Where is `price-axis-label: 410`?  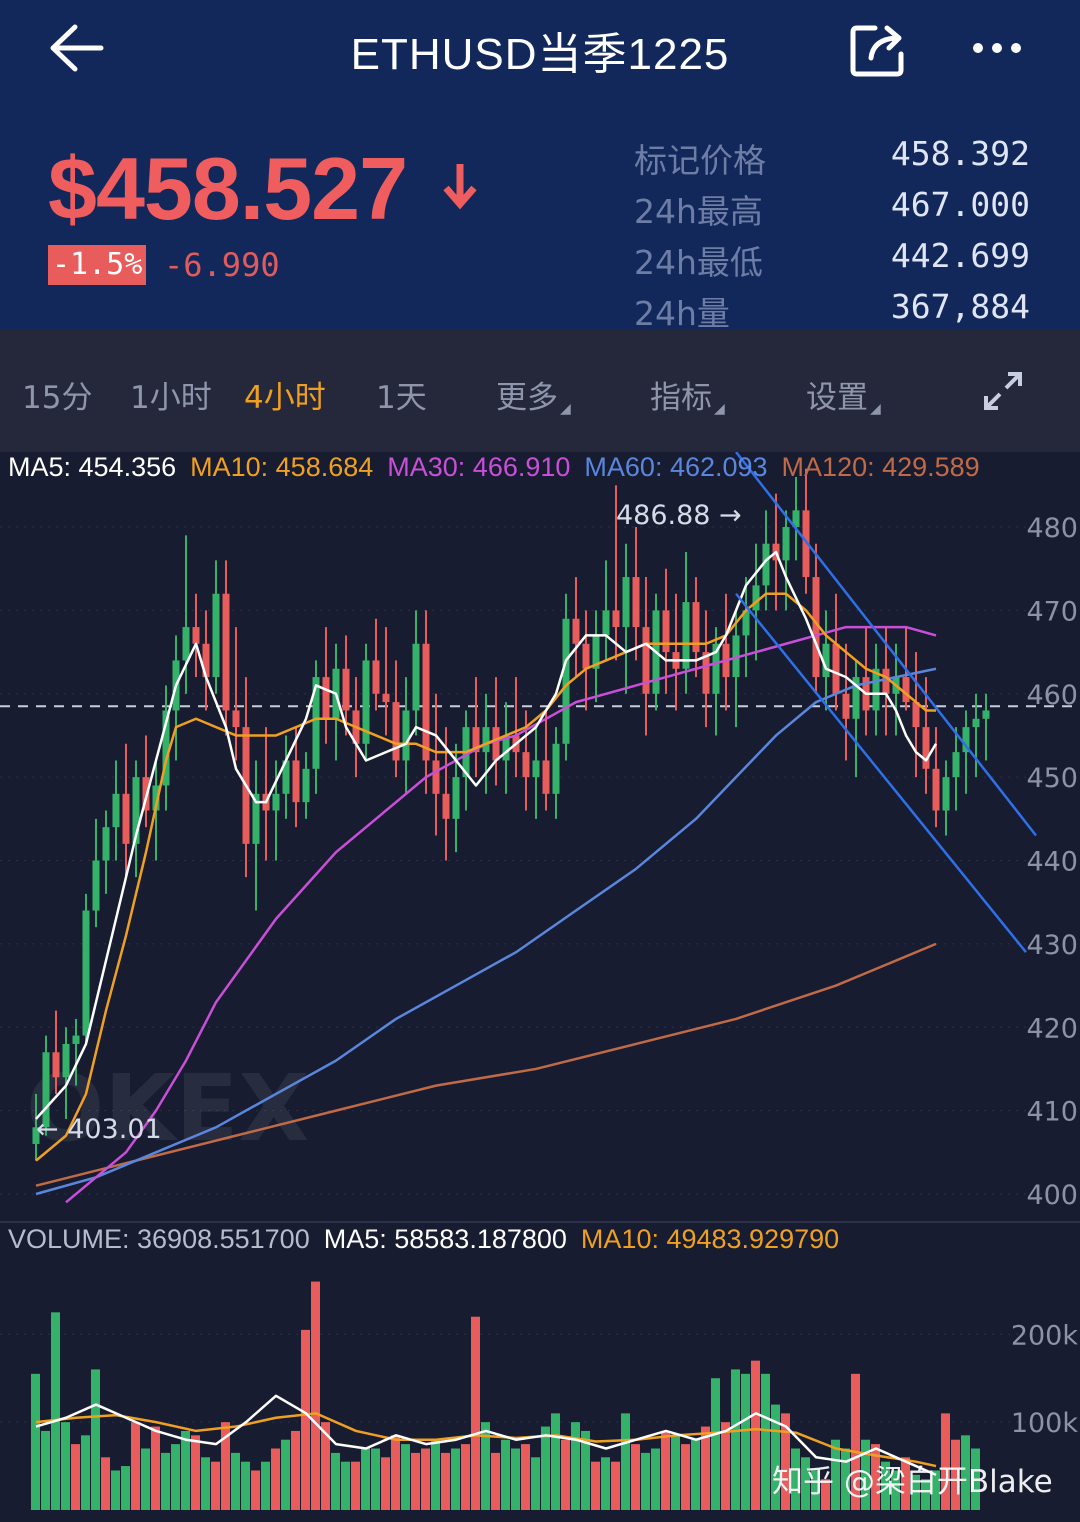
price-axis-label: 410 is located at coordinates (1052, 1112).